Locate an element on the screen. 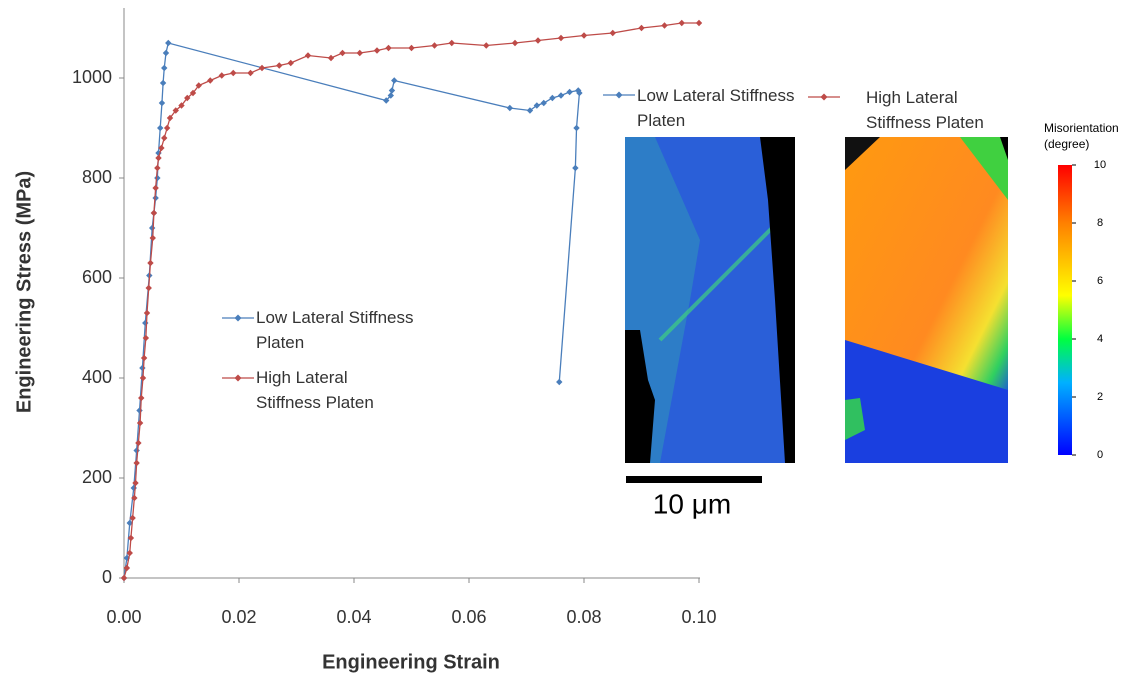  y-tick-label: 600 is located at coordinates (97, 277).